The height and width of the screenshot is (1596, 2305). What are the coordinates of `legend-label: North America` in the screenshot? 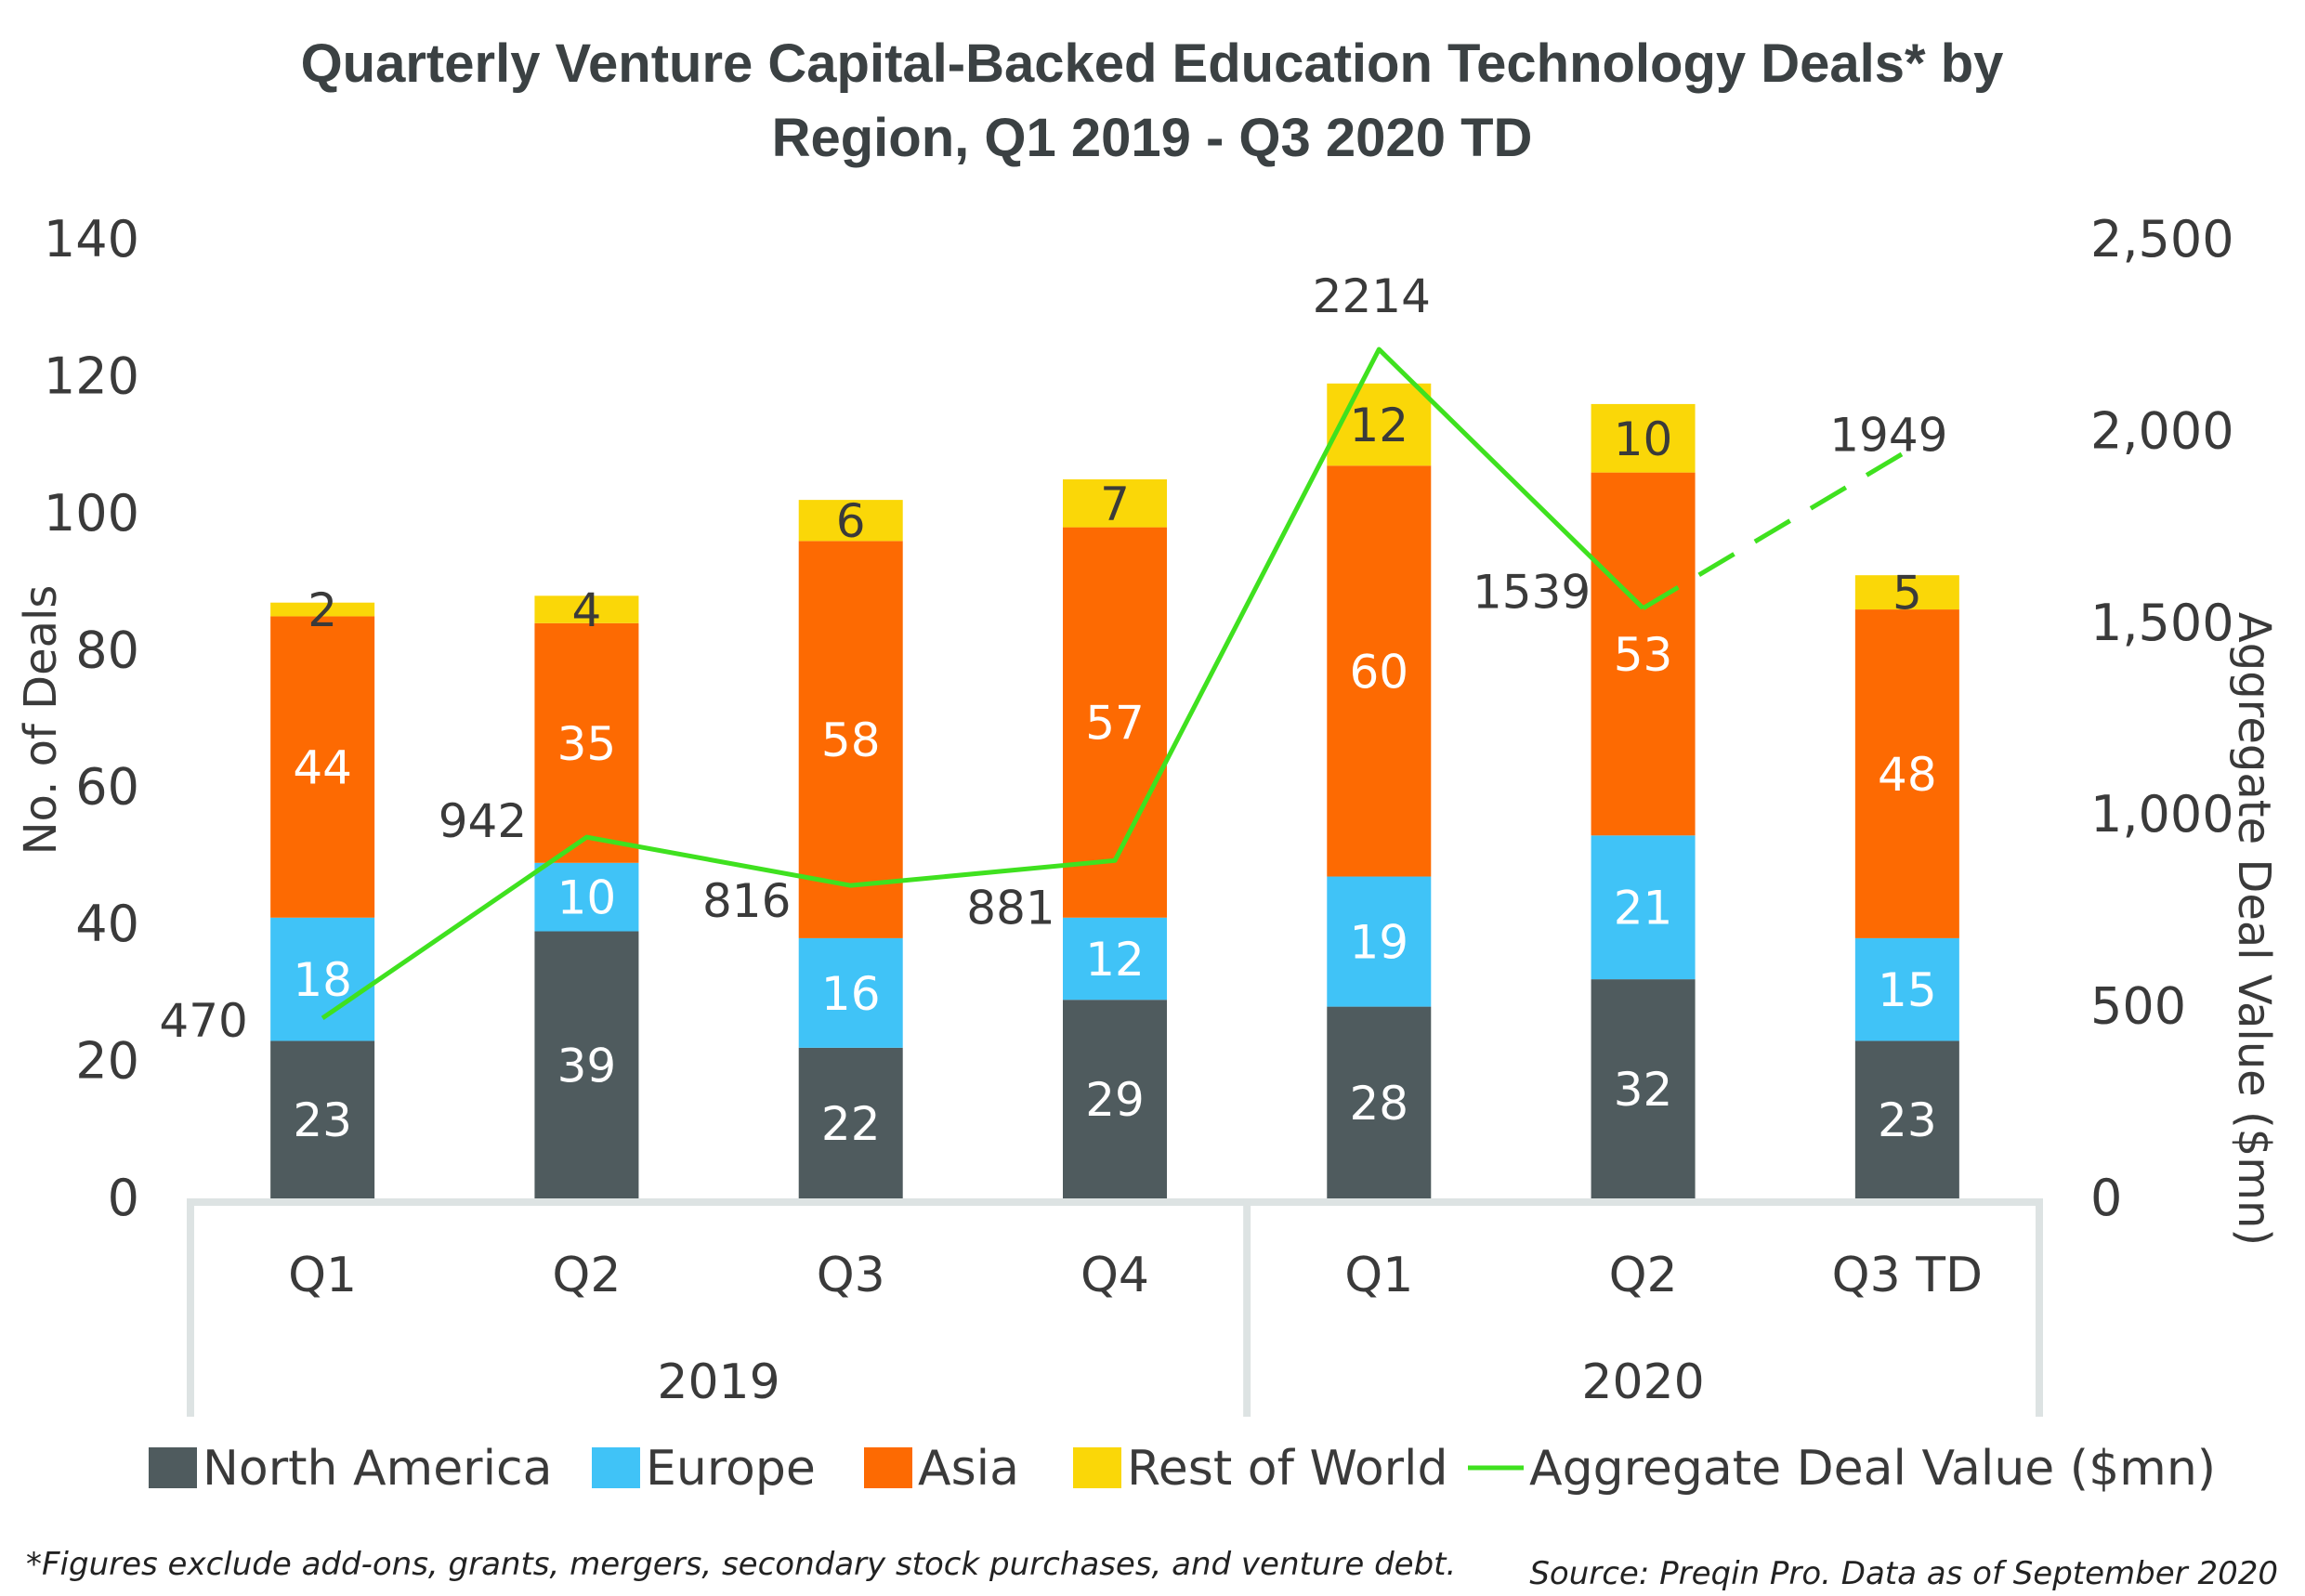 It's located at (377, 1469).